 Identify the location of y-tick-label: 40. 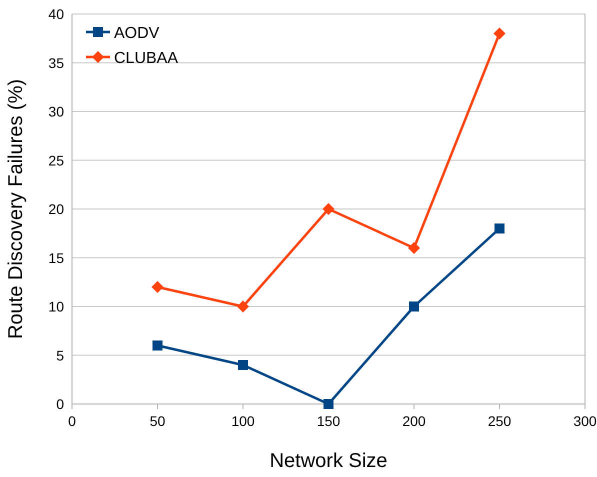
(56, 14).